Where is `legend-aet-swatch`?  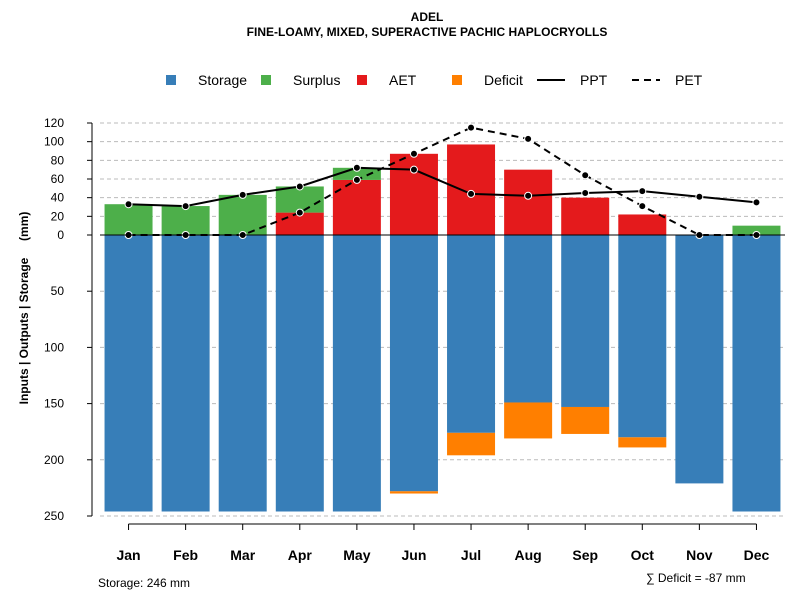
legend-aet-swatch is located at coordinates (362, 80).